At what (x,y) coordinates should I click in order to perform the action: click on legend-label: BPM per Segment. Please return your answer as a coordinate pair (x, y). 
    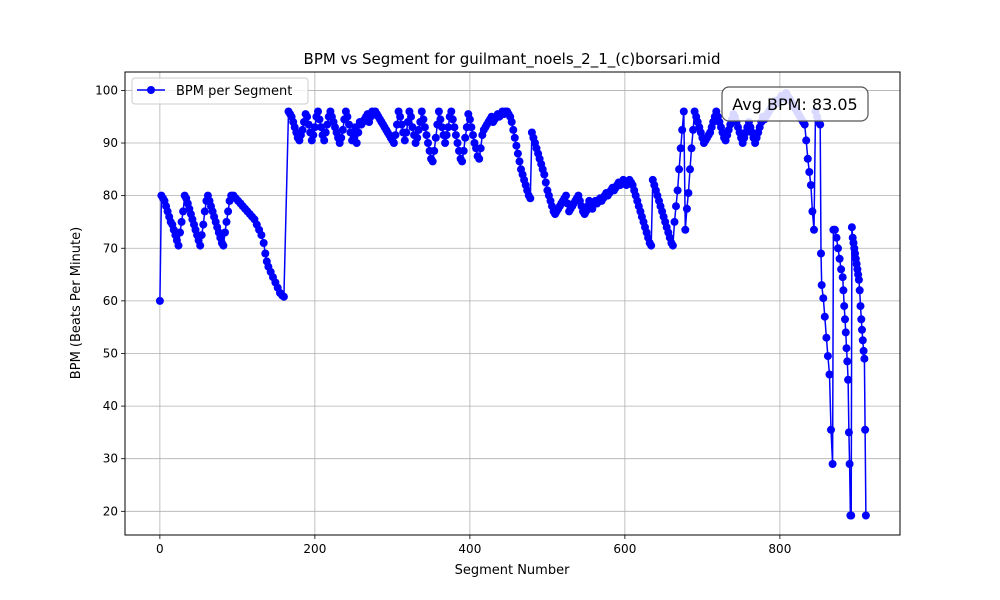
    Looking at the image, I should click on (234, 91).